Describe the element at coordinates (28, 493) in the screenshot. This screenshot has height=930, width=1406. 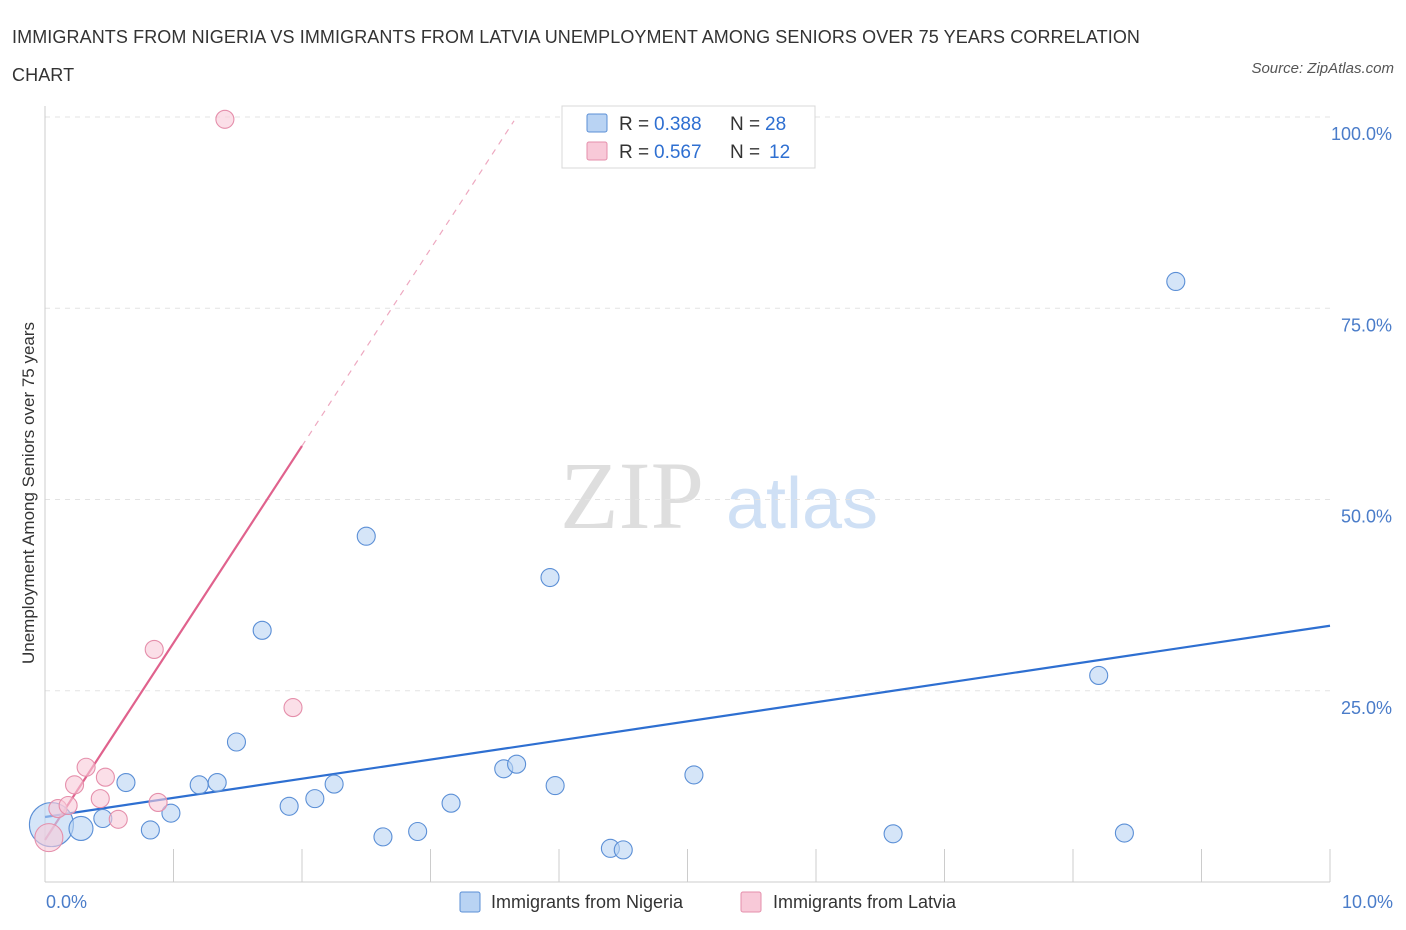
I see `y-axis-title: Unemployment Among Seniors over 75 years` at that location.